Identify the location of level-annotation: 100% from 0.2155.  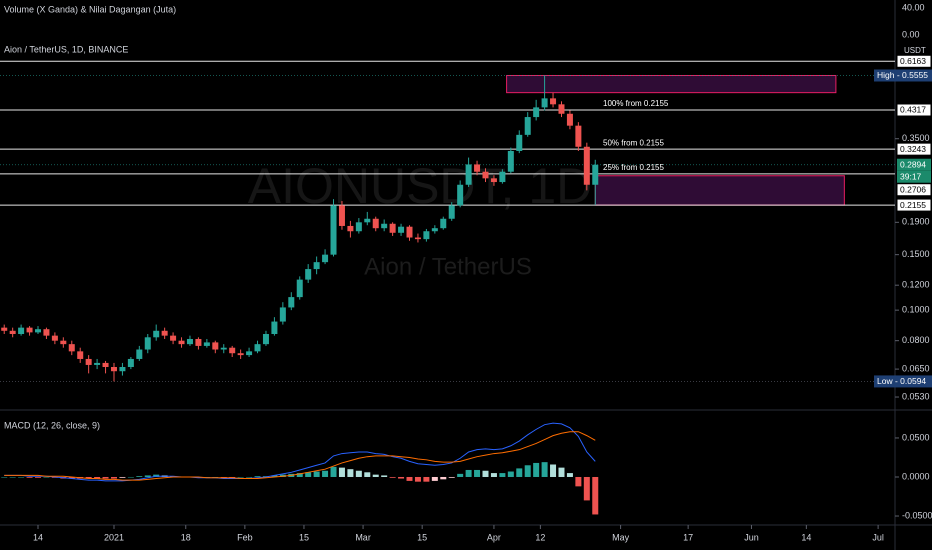
(636, 103).